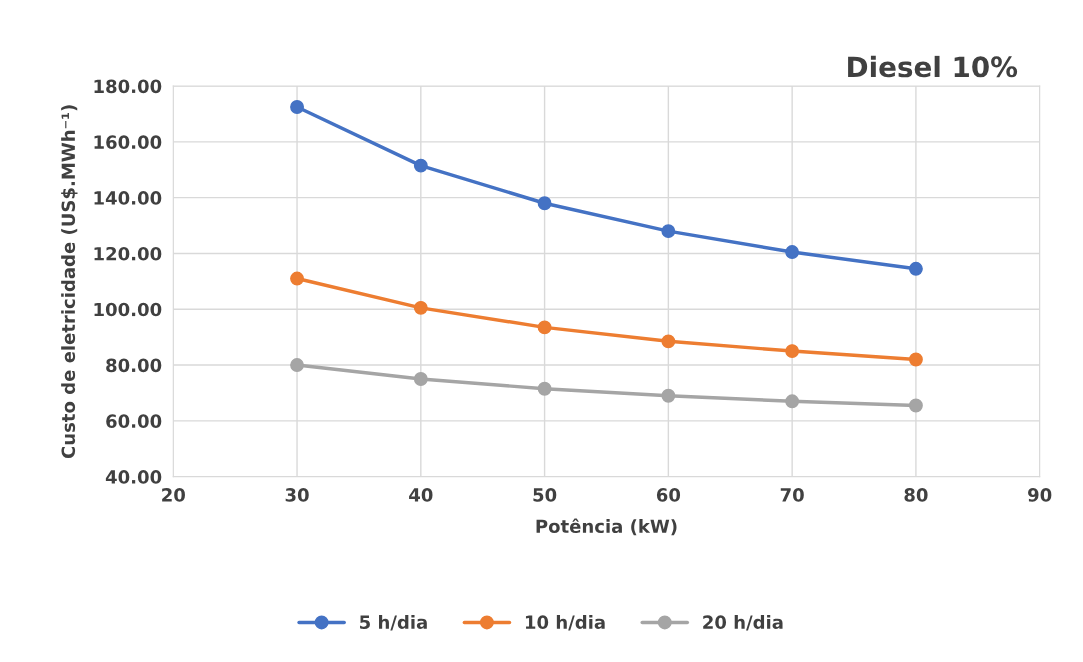 The width and height of the screenshot is (1083, 662). What do you see at coordinates (792, 495) in the screenshot?
I see `x-tick-label: 70` at bounding box center [792, 495].